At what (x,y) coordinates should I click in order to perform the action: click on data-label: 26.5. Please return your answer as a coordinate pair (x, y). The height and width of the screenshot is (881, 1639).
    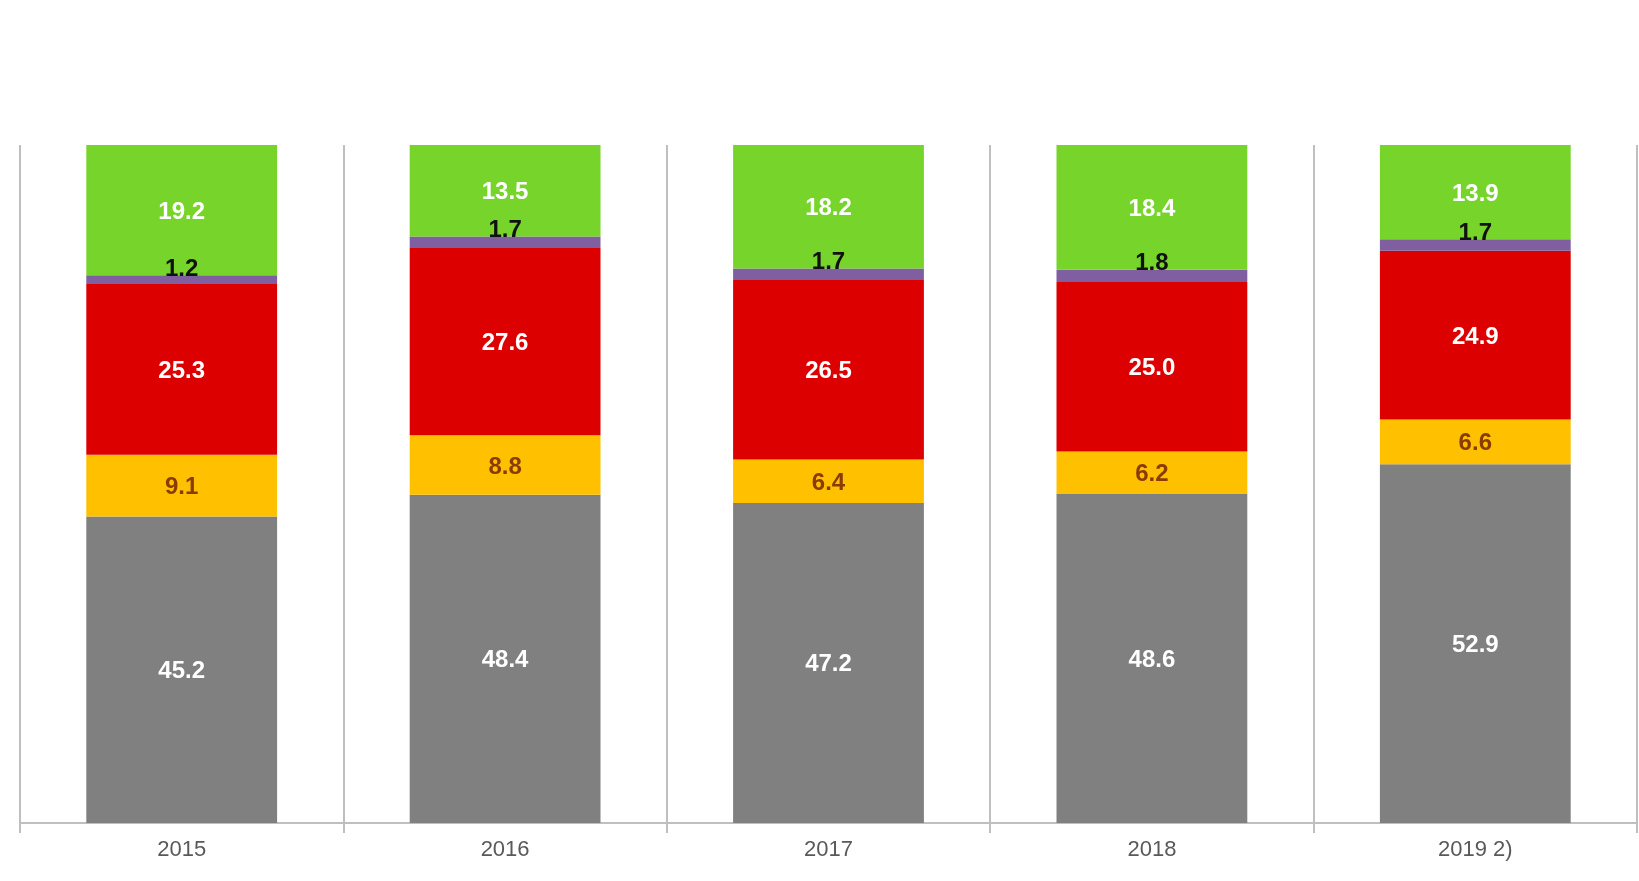
    Looking at the image, I should click on (828, 370).